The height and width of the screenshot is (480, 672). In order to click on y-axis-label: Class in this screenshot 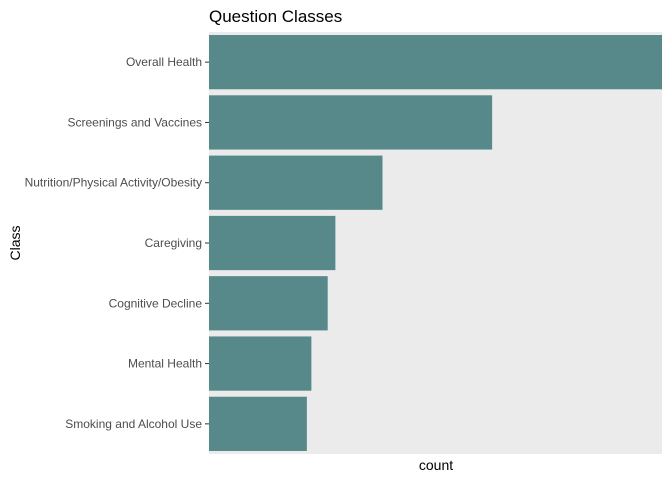, I will do `click(15, 242)`.